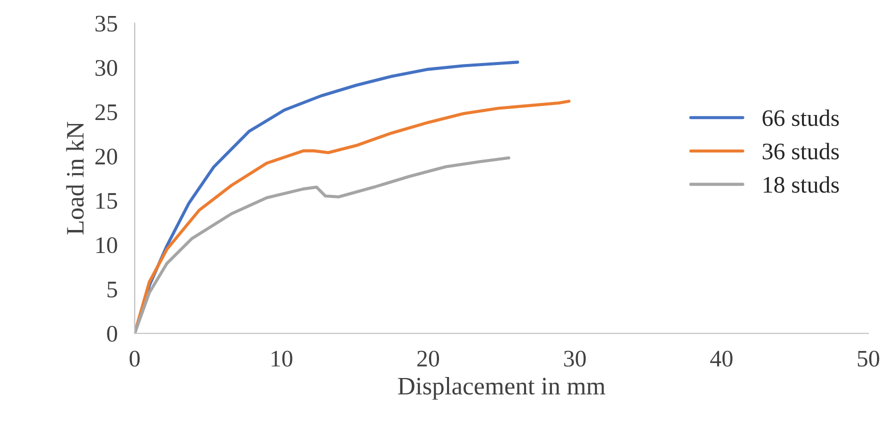 The width and height of the screenshot is (886, 422). What do you see at coordinates (112, 334) in the screenshot?
I see `y-tick-label: 0` at bounding box center [112, 334].